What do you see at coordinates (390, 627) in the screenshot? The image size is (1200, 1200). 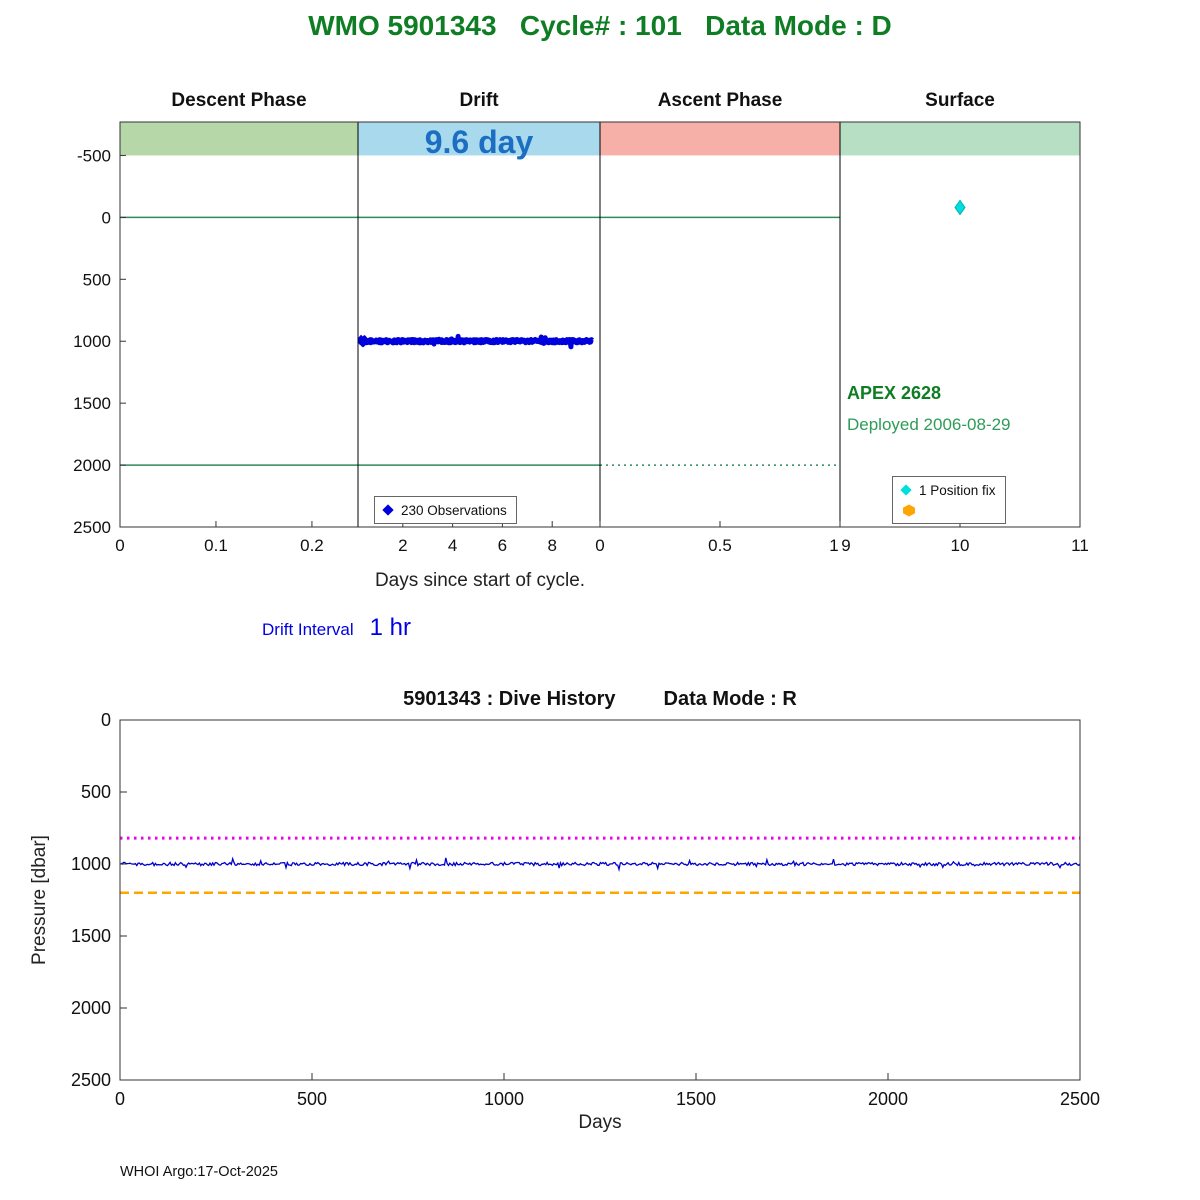 I see `drift-interval-value: 1 hr` at bounding box center [390, 627].